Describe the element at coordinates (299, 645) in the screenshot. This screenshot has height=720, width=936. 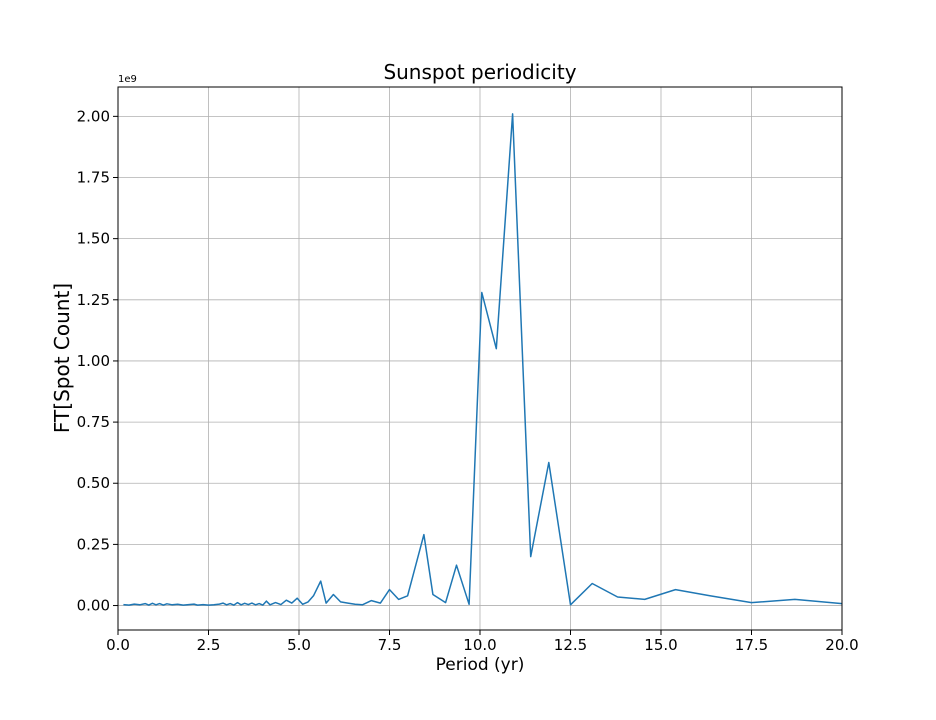
I see `x-tick-label: 5.0` at that location.